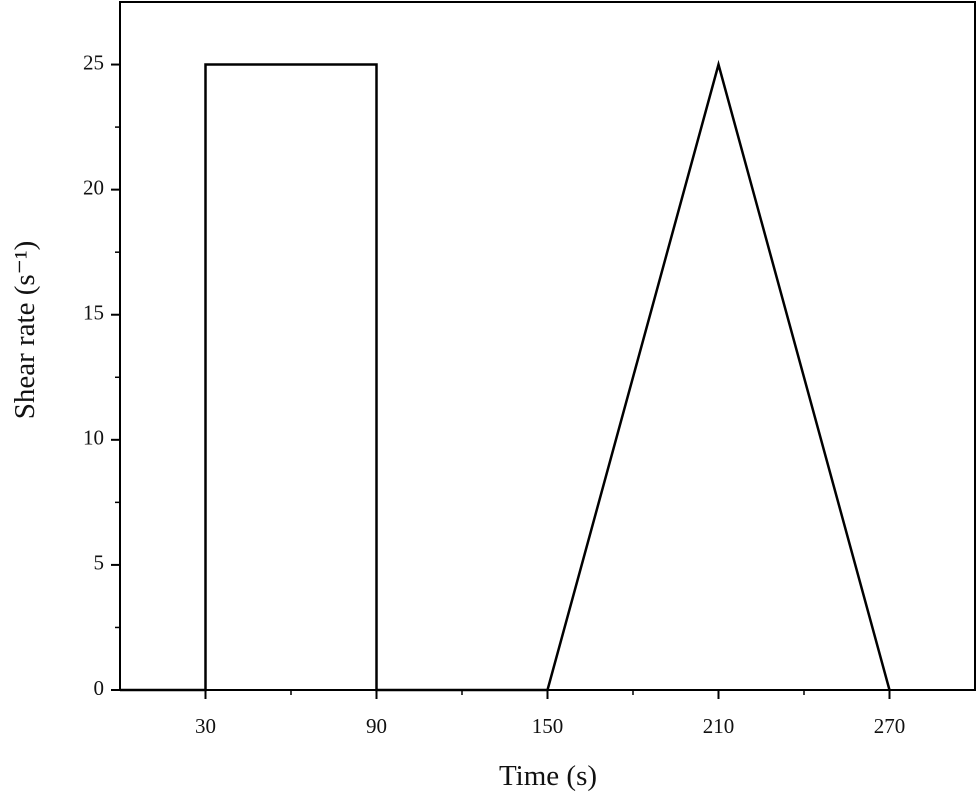  What do you see at coordinates (93, 62) in the screenshot?
I see `y-tick-label: 25` at bounding box center [93, 62].